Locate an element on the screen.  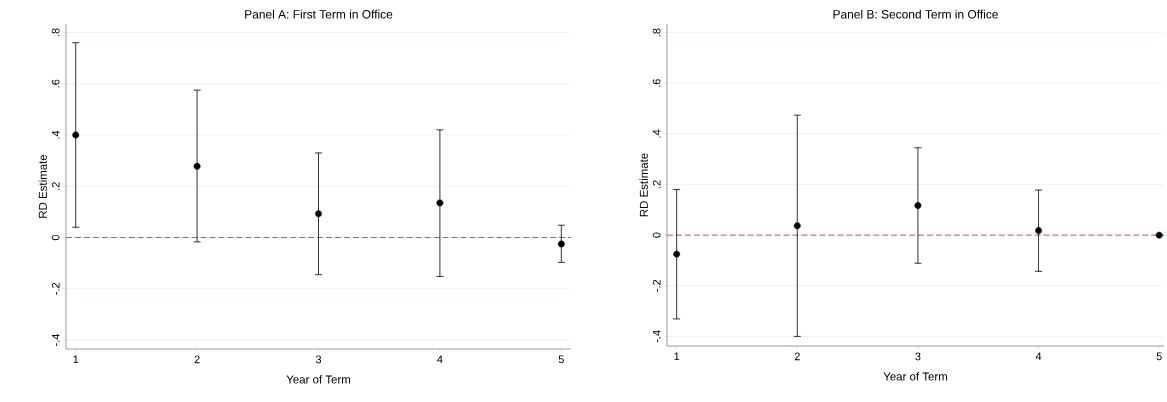
chart-title: Panel A: First Term in Office is located at coordinates (319, 14).